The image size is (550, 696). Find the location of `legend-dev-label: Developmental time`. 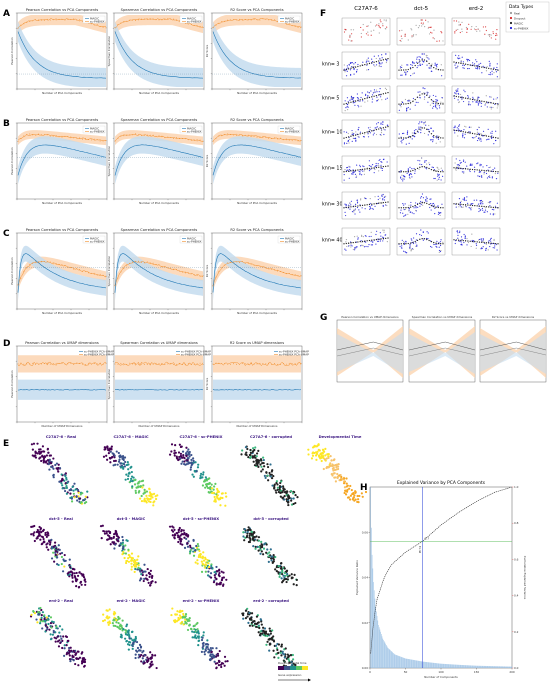

legend-dev-label: Developmental time is located at coordinates (292, 663).